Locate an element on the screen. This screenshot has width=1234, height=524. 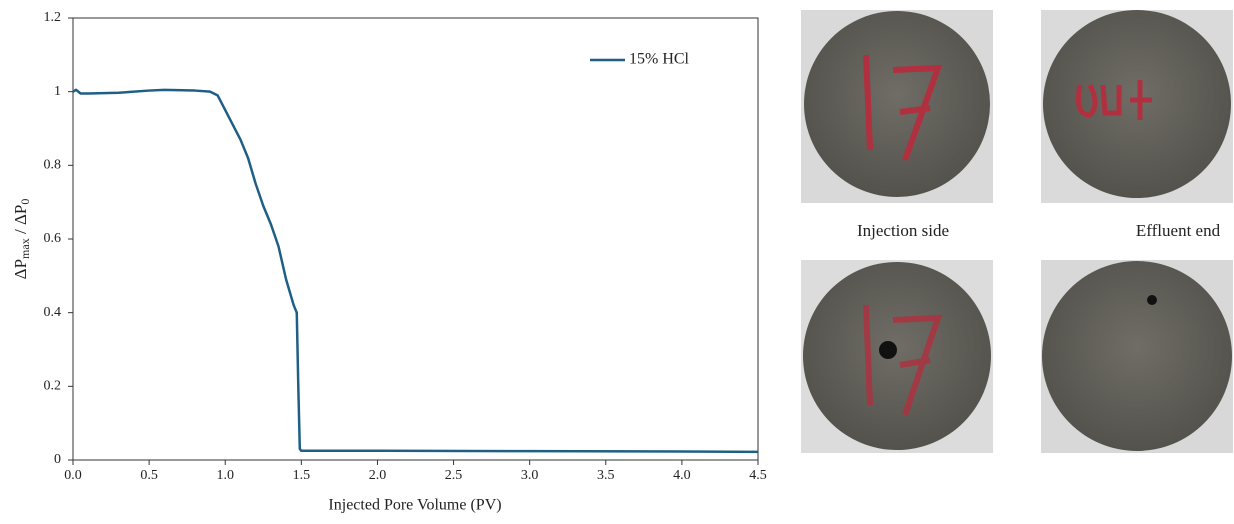
y-tick-label: 0.4 is located at coordinates (53, 312).